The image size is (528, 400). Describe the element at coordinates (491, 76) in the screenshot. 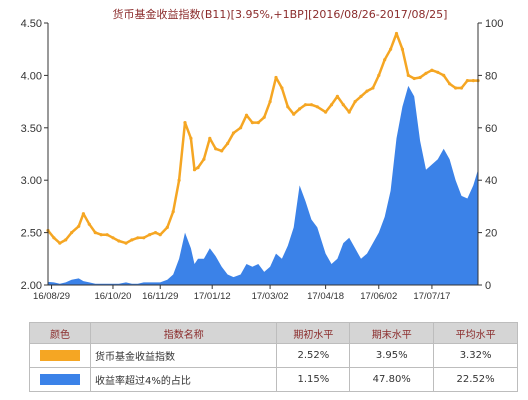

I see `right-tick-label: 80` at that location.